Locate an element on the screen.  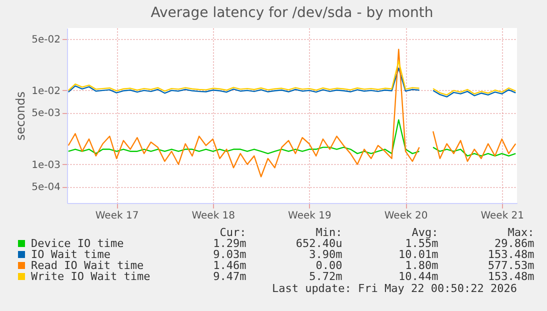
text: 1.29m is located at coordinates (229, 243).